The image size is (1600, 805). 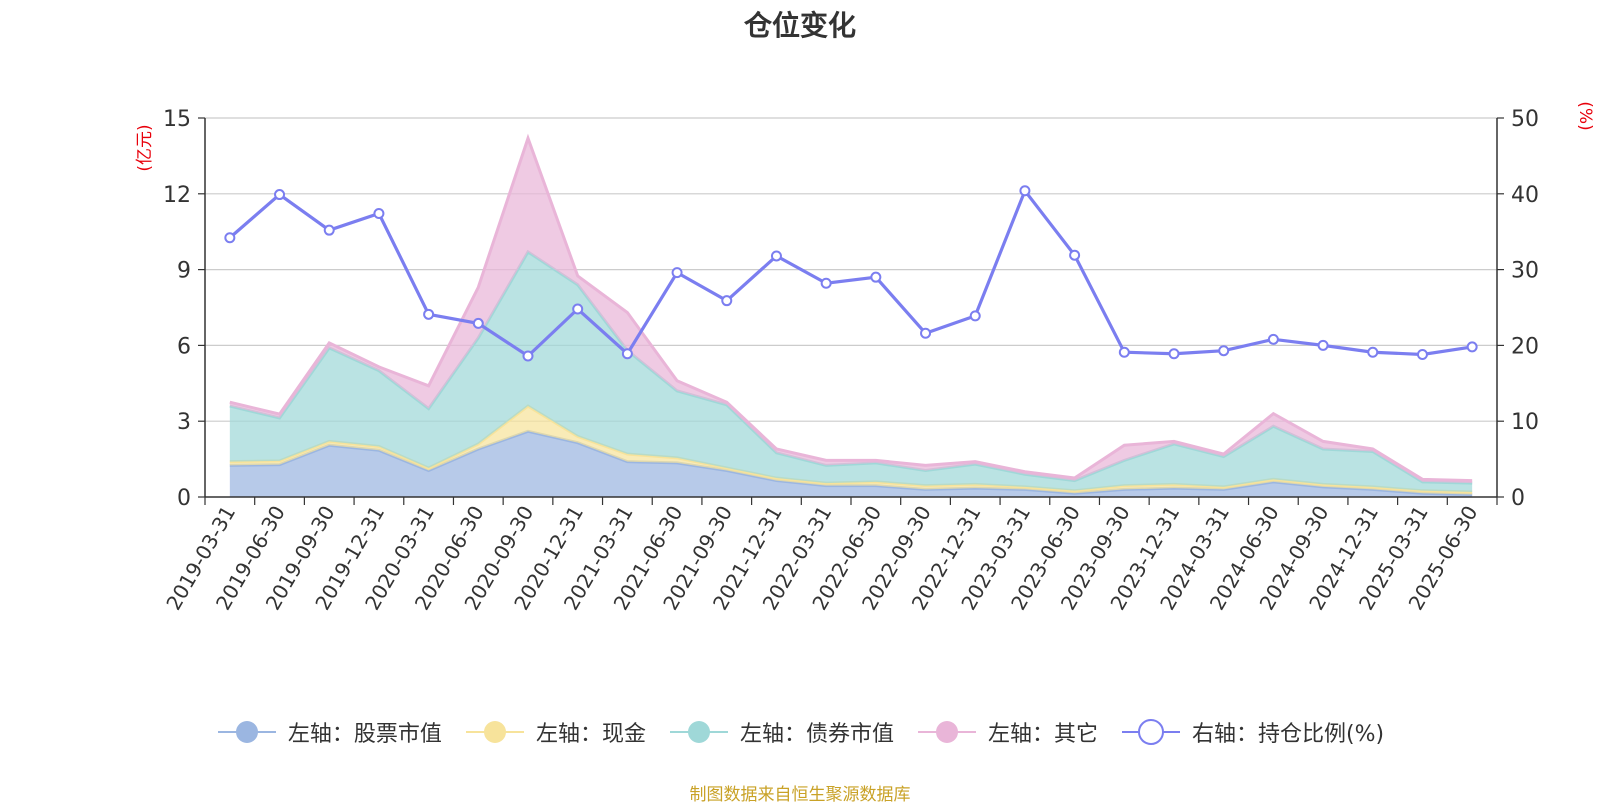 What do you see at coordinates (800, 795) in the screenshot?
I see `source-note: 制图数据来自恒生聚源数据库` at bounding box center [800, 795].